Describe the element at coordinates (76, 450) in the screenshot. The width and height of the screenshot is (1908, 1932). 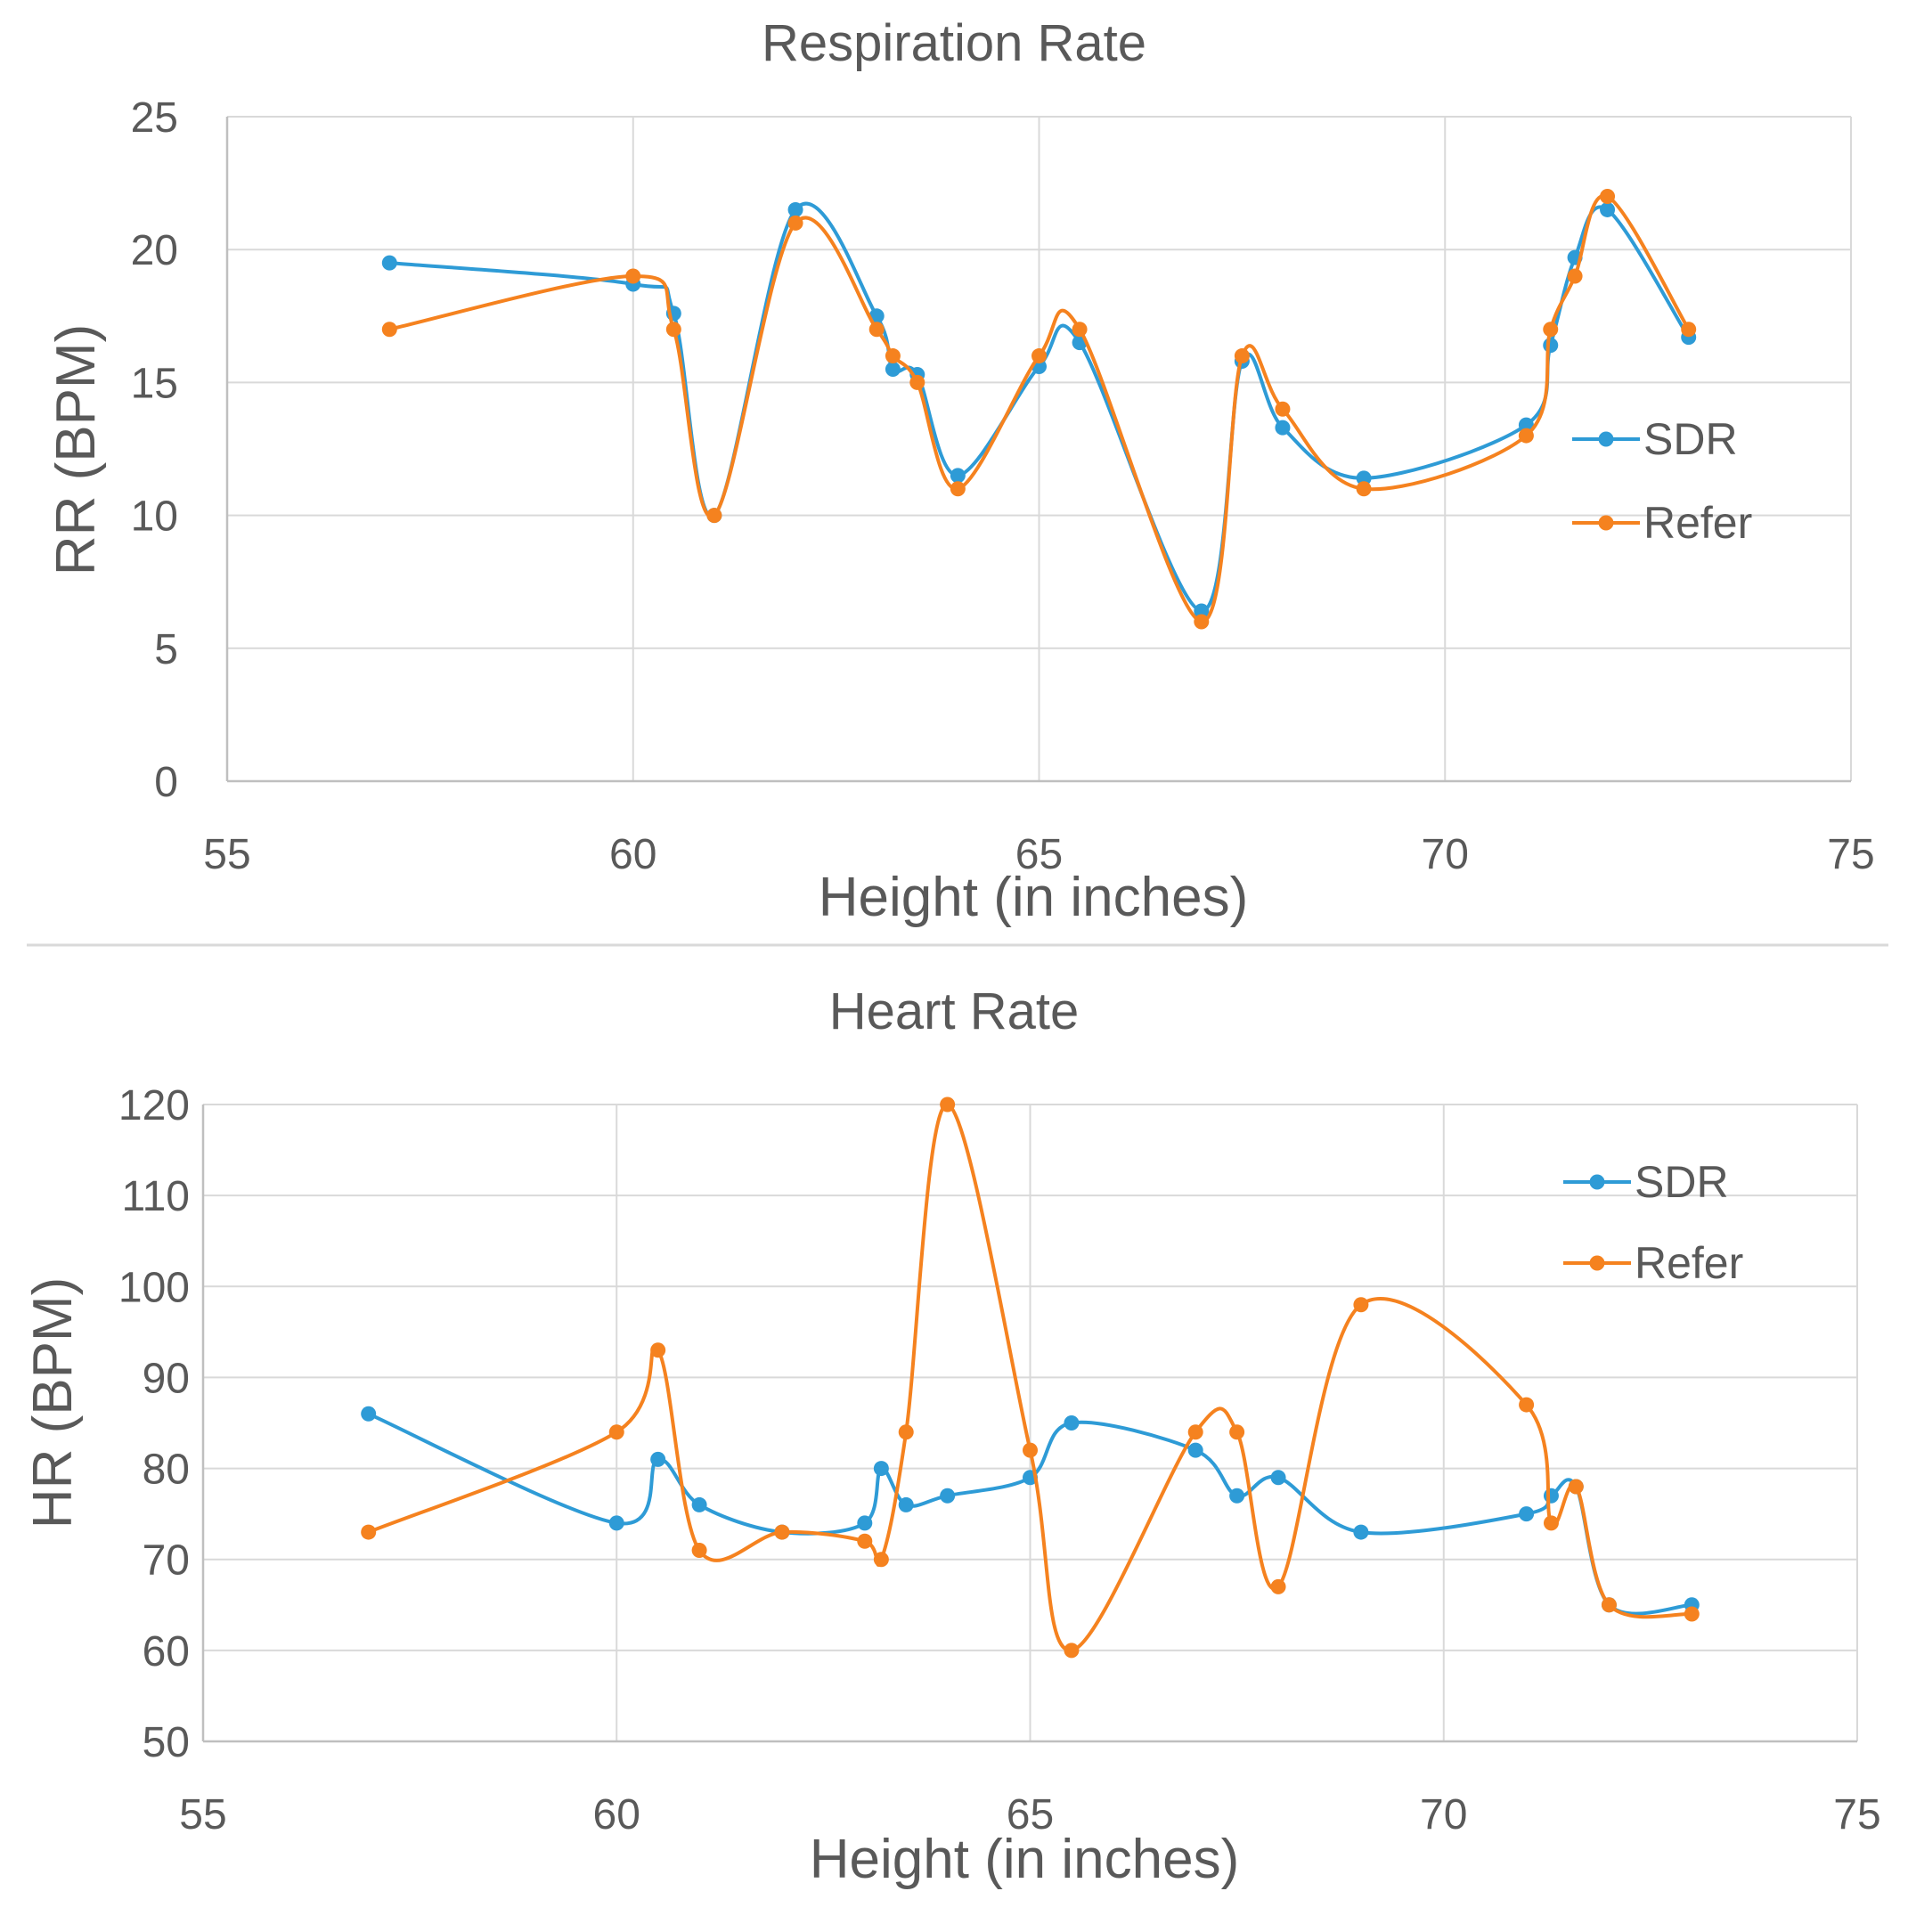
I see `y-axis-label: RR (BPM)` at that location.